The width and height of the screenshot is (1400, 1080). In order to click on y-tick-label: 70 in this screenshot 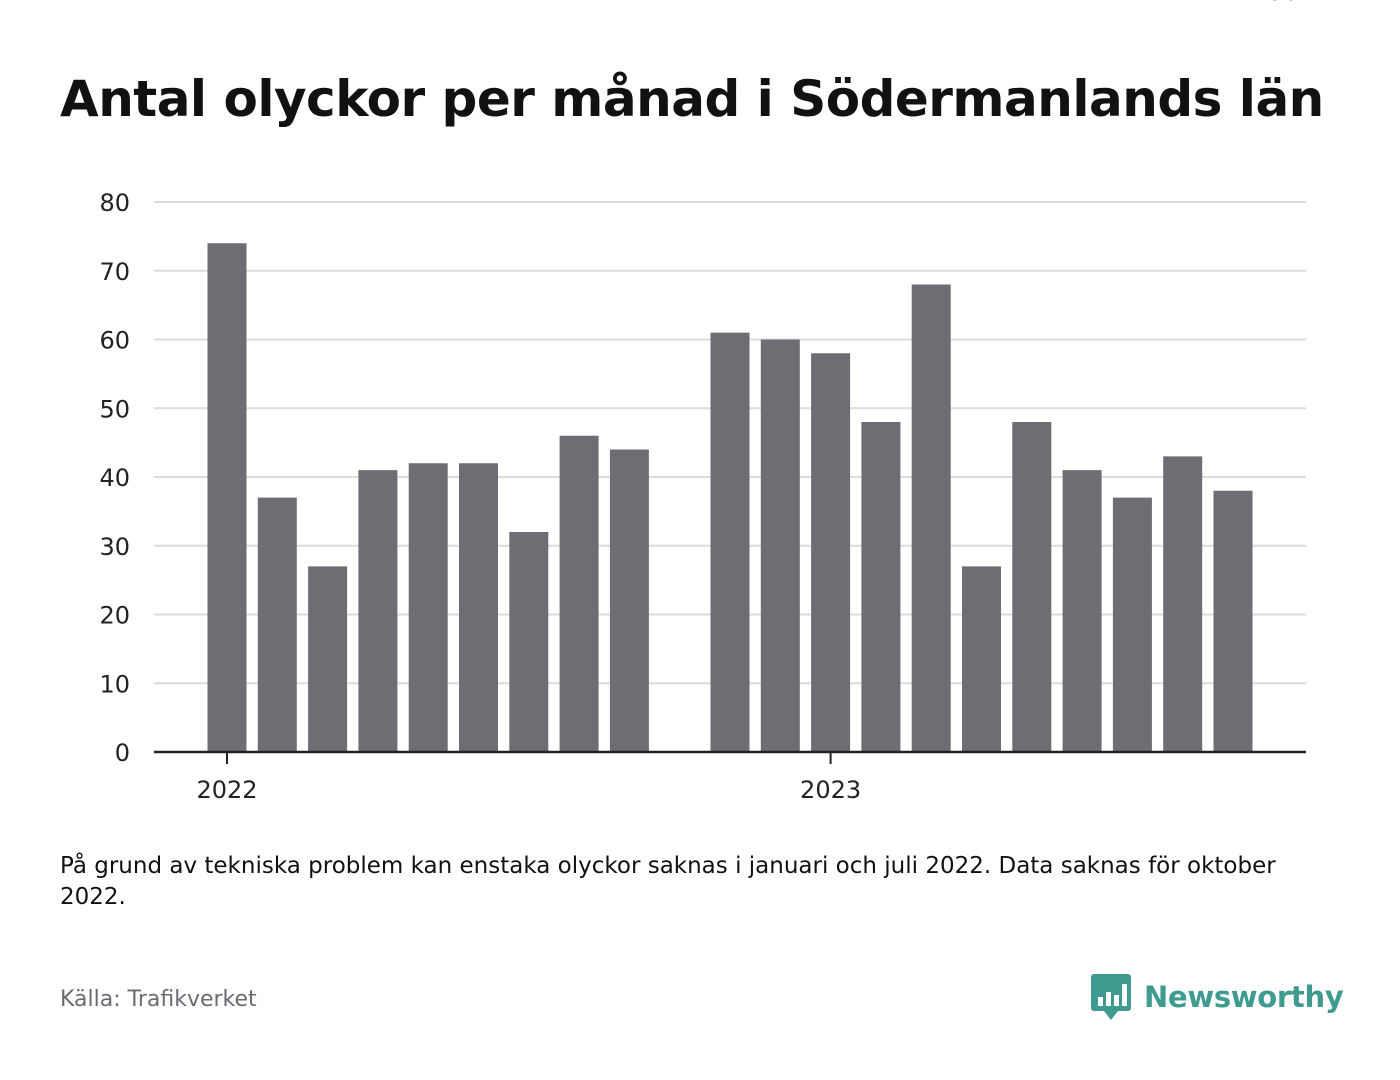, I will do `click(114, 272)`.